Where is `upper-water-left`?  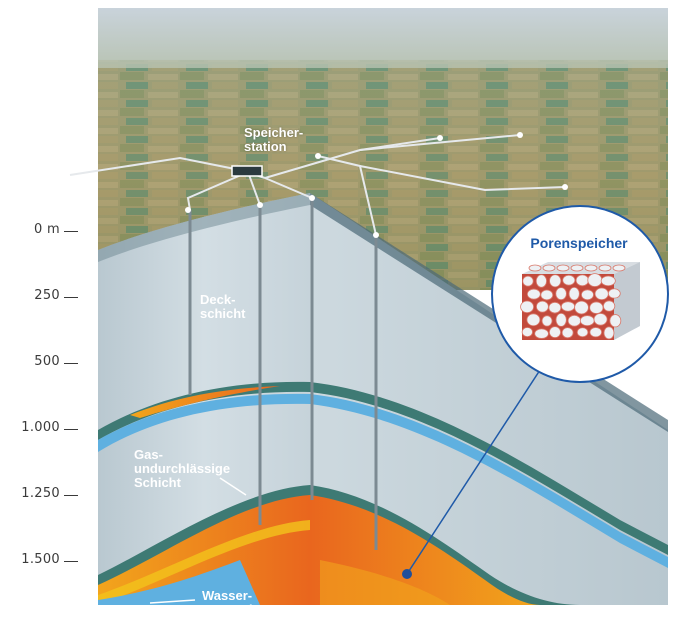 upper-water-left is located at coordinates (204, 422).